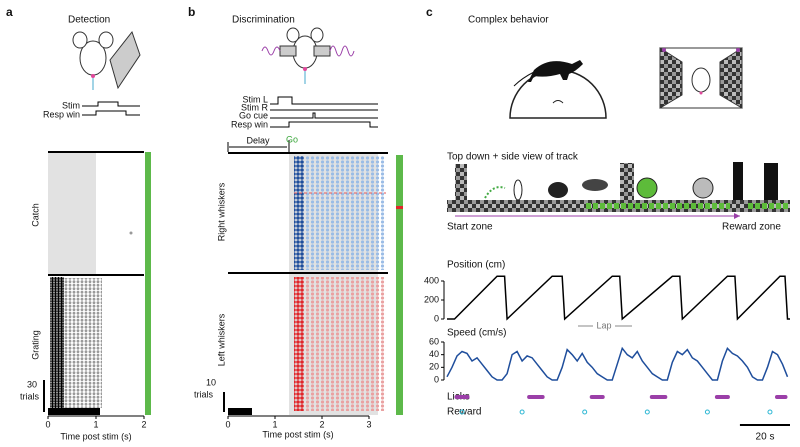 This screenshot has height=447, width=800. I want to click on go-label: Go, so click(292, 139).